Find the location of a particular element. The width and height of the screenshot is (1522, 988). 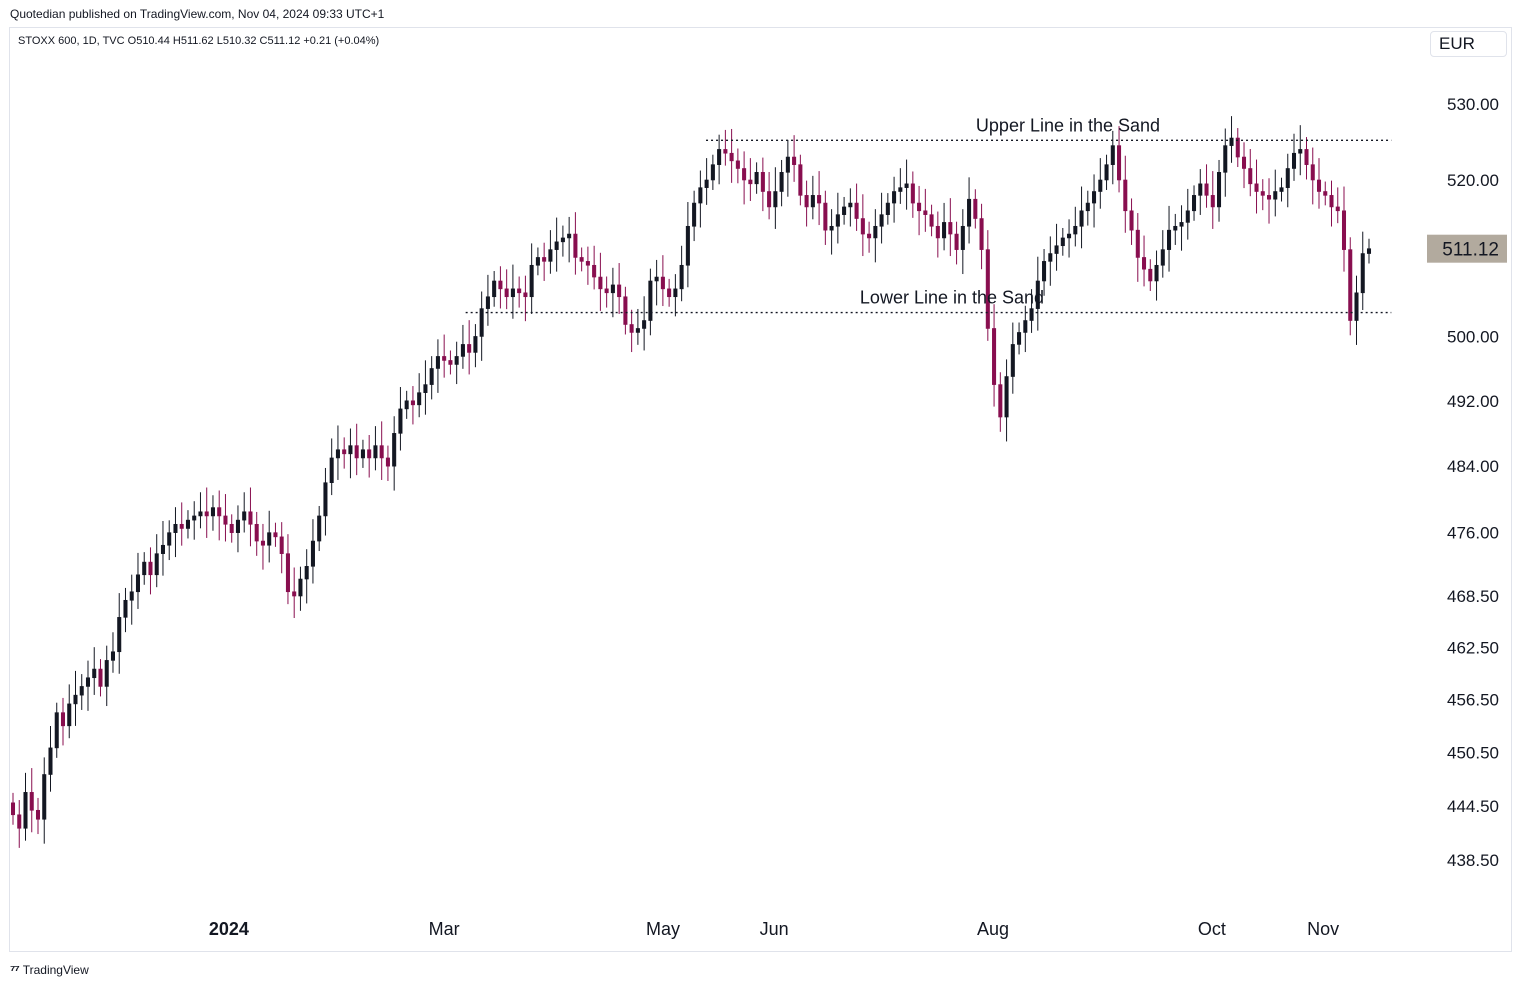

footer-brand-label: TradingView is located at coordinates (55, 969).